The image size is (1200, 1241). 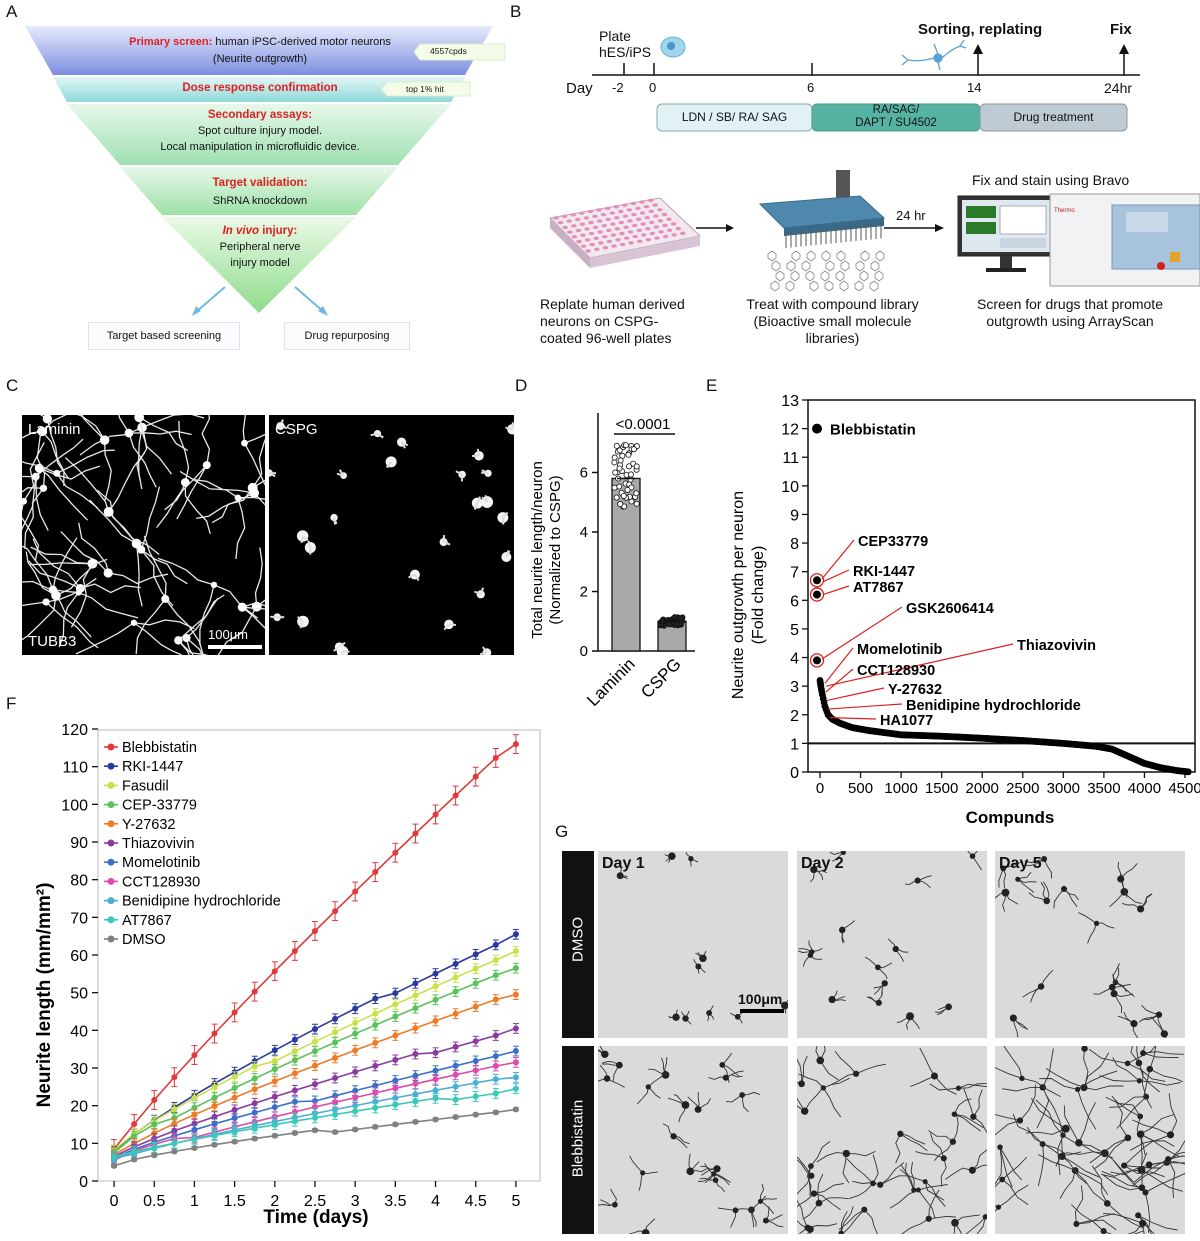 What do you see at coordinates (74, 805) in the screenshot?
I see `f-ytick: 100` at bounding box center [74, 805].